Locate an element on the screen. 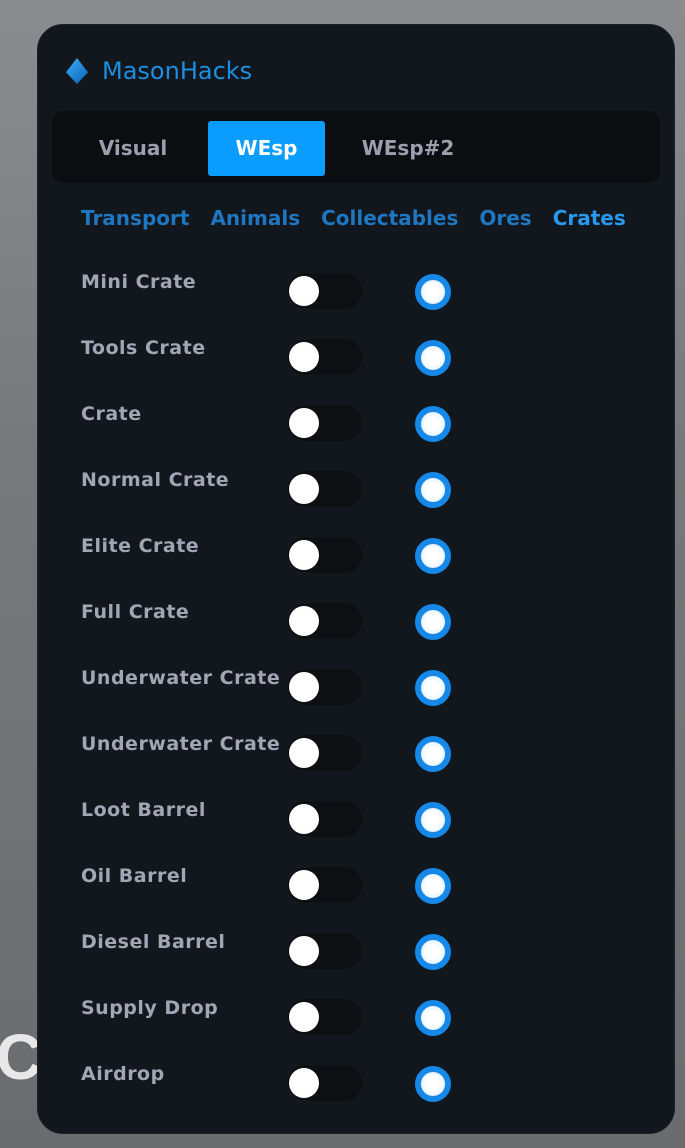 Image resolution: width=685 pixels, height=1148 pixels. list-item: Full Crate is located at coordinates (356, 627).